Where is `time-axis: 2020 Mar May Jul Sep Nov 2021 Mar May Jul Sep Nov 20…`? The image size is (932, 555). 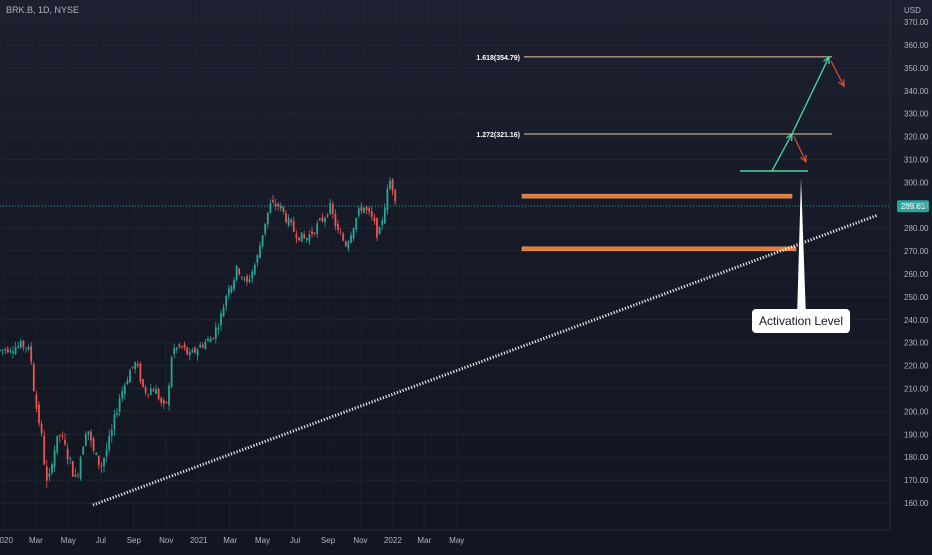 time-axis: 2020 Mar May Jul Sep Nov 2021 Mar May Jul Sep Nov 20… is located at coordinates (445, 537).